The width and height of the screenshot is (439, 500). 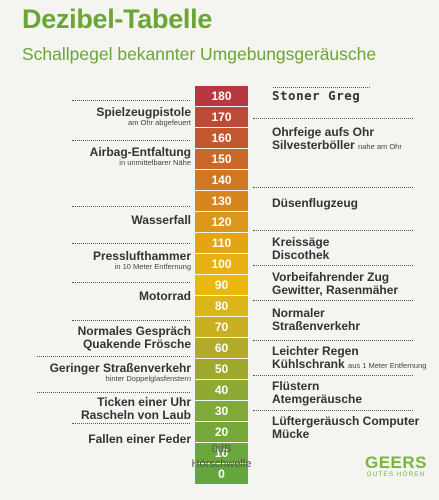 I want to click on label-silvester-text: Silvesterböller, so click(x=313, y=145).